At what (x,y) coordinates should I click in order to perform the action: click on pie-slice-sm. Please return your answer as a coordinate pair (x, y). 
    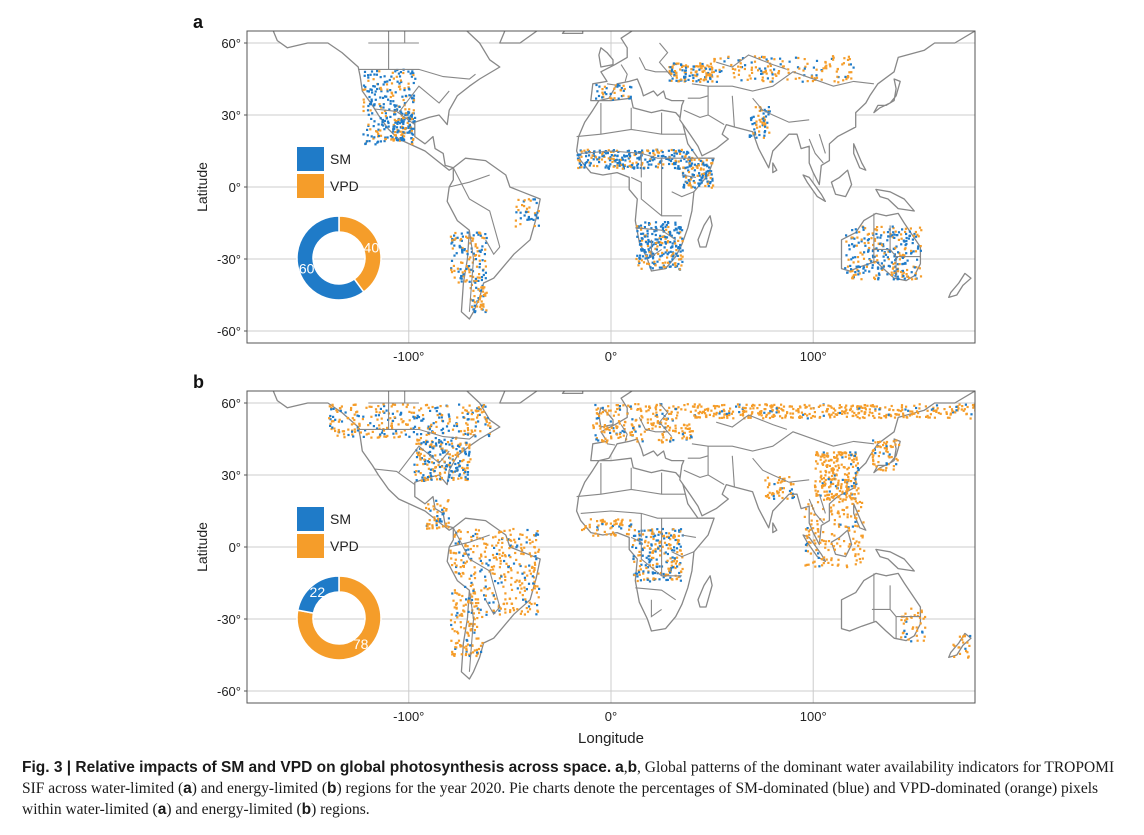
    Looking at the image, I should click on (318, 595).